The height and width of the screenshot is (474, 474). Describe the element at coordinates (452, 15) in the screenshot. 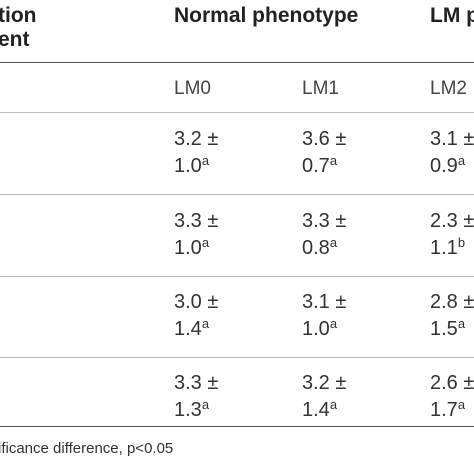

I see `header-lm-phenotype: LM p` at that location.